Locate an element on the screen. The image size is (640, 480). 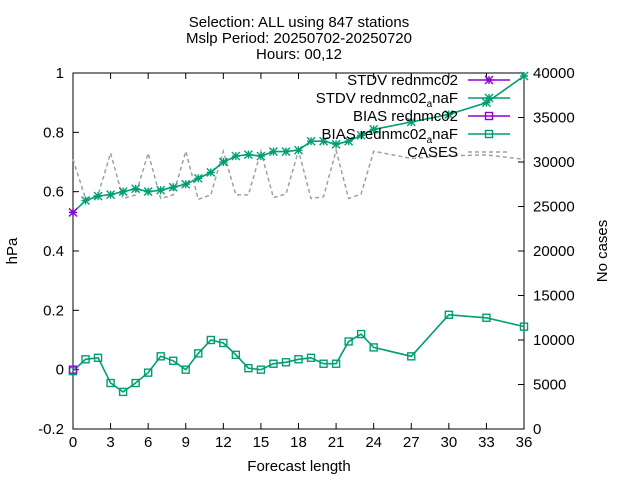
y-tick-label: 0.8 is located at coordinates (53, 132).